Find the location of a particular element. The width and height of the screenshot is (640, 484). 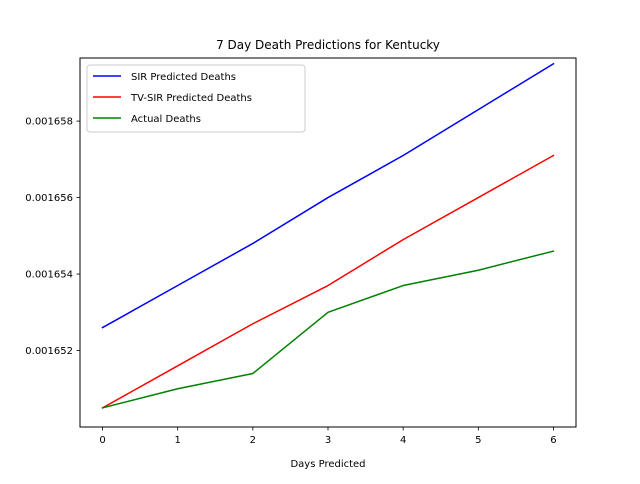

x-tick-label: 4 is located at coordinates (403, 440).